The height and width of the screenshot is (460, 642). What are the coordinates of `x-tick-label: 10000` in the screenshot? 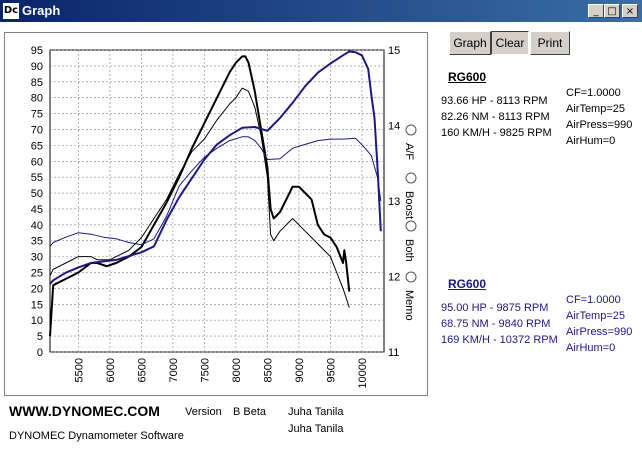 It's located at (363, 373).